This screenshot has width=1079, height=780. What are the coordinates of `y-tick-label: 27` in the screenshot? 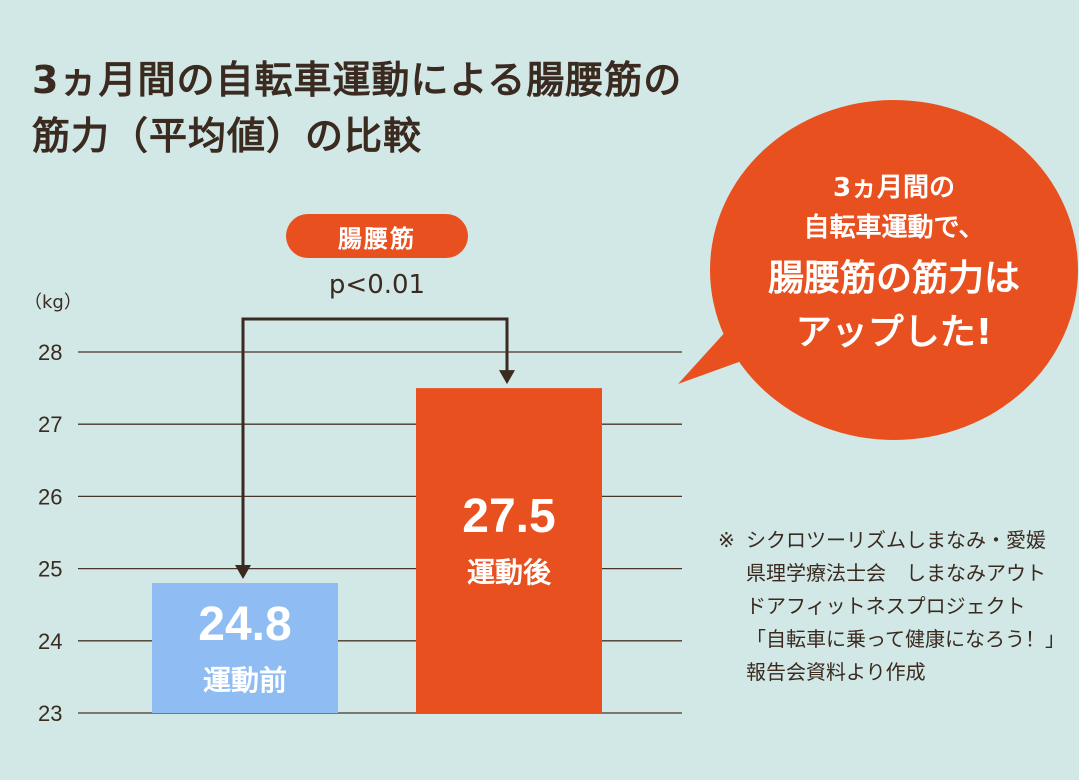 It's located at (50, 424).